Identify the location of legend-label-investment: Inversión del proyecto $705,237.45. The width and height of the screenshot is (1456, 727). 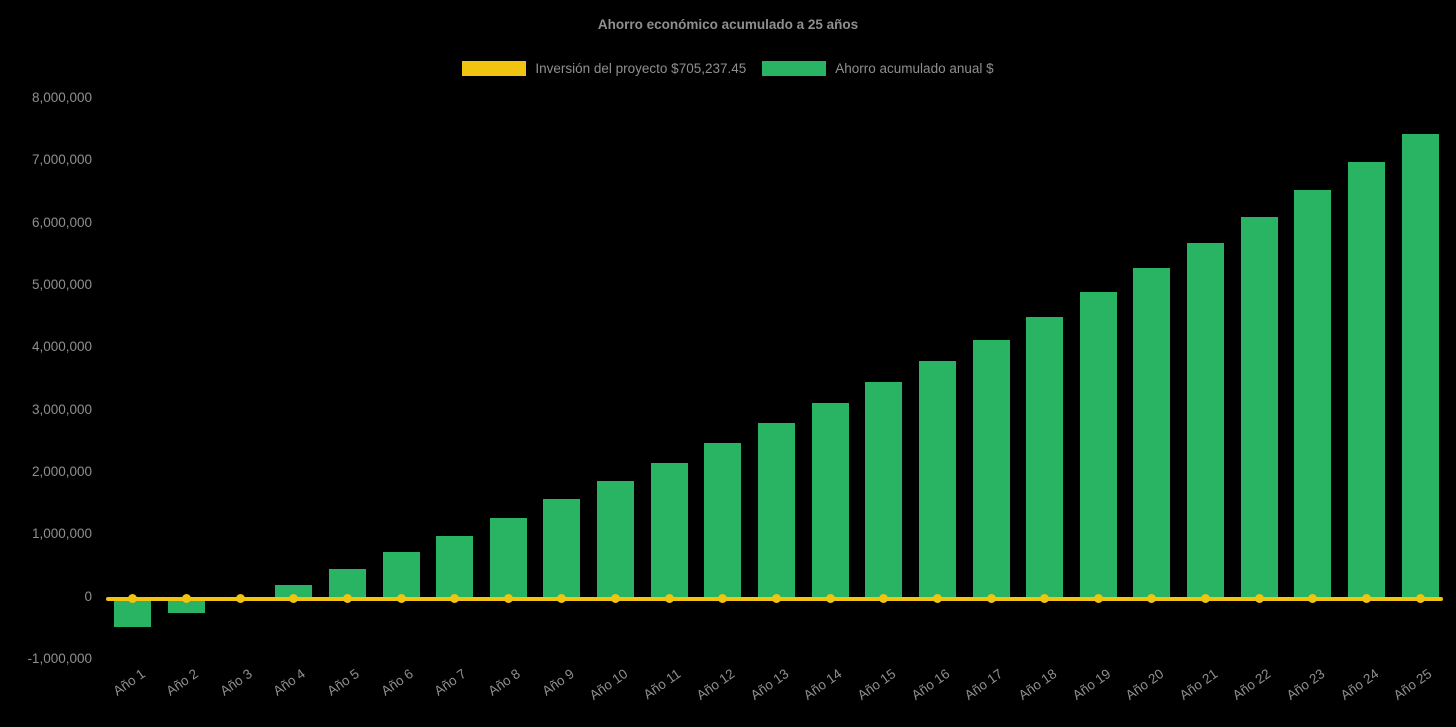
(641, 68).